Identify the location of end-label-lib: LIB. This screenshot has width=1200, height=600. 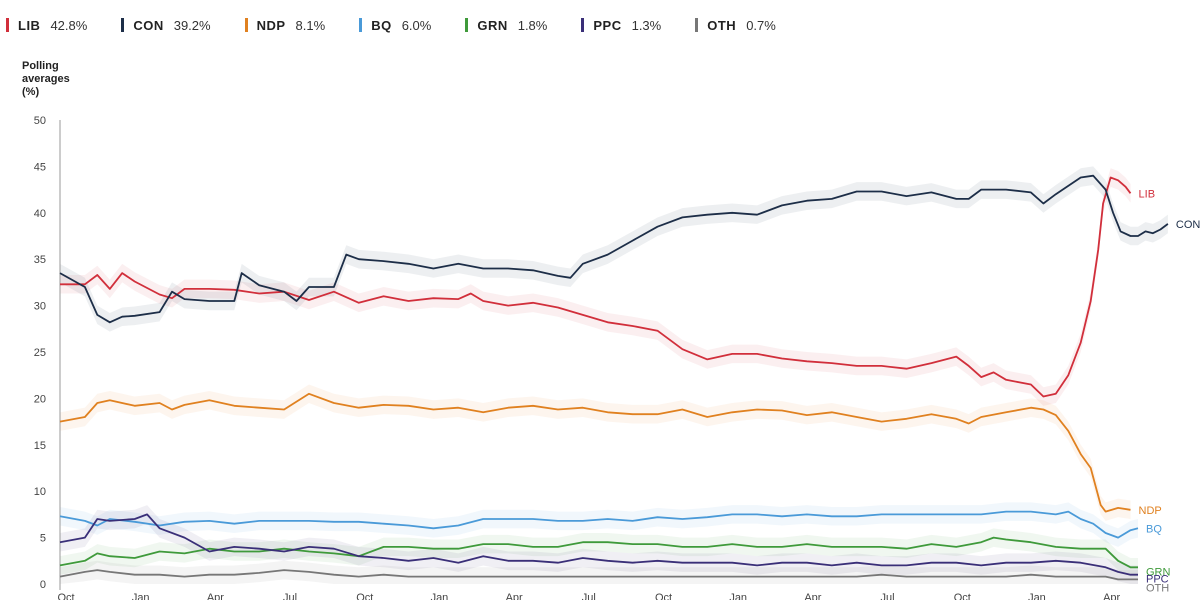
(1147, 194).